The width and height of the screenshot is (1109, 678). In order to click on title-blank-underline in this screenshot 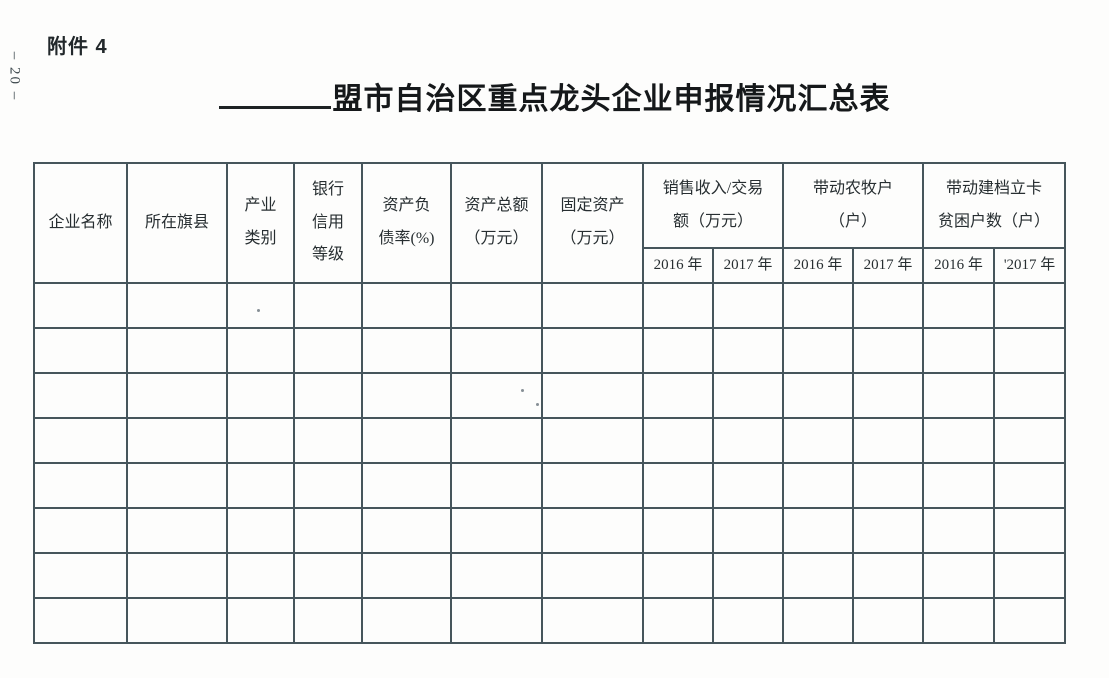, I will do `click(274, 107)`.